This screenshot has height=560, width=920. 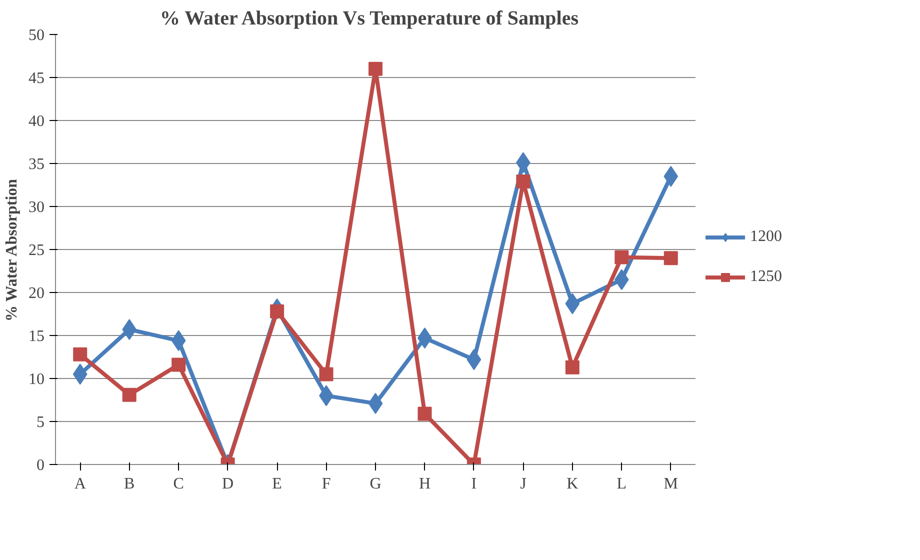 What do you see at coordinates (36, 164) in the screenshot?
I see `y-tick-label: 35` at bounding box center [36, 164].